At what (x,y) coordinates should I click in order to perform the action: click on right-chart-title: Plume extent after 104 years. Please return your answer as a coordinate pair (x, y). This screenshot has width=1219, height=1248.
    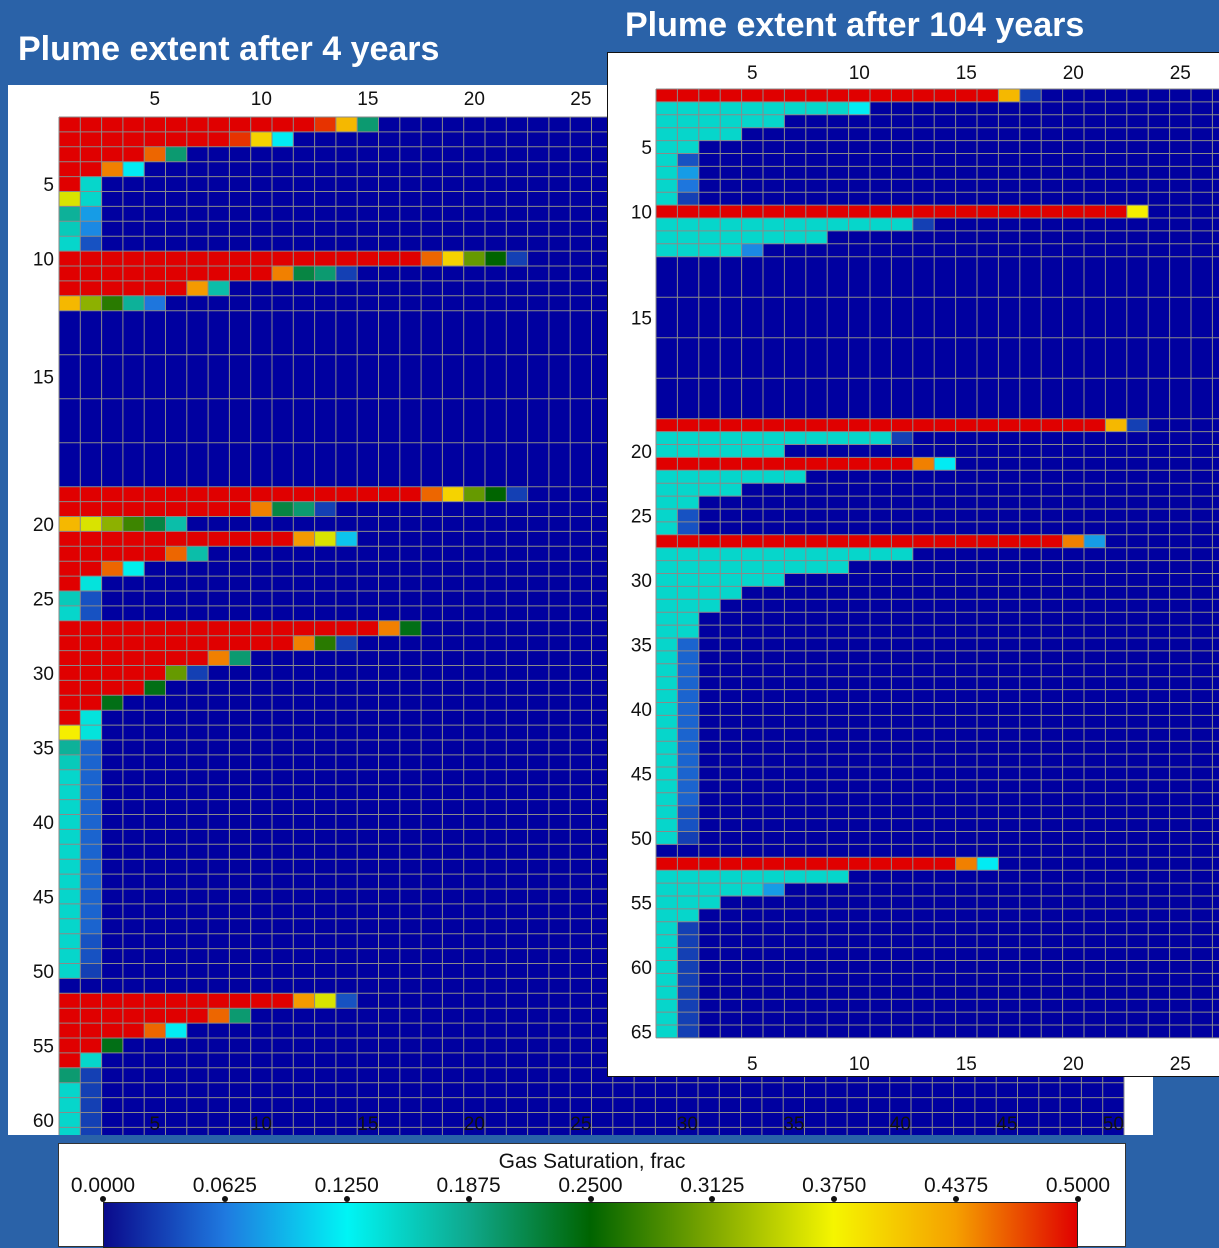
    Looking at the image, I should click on (855, 25).